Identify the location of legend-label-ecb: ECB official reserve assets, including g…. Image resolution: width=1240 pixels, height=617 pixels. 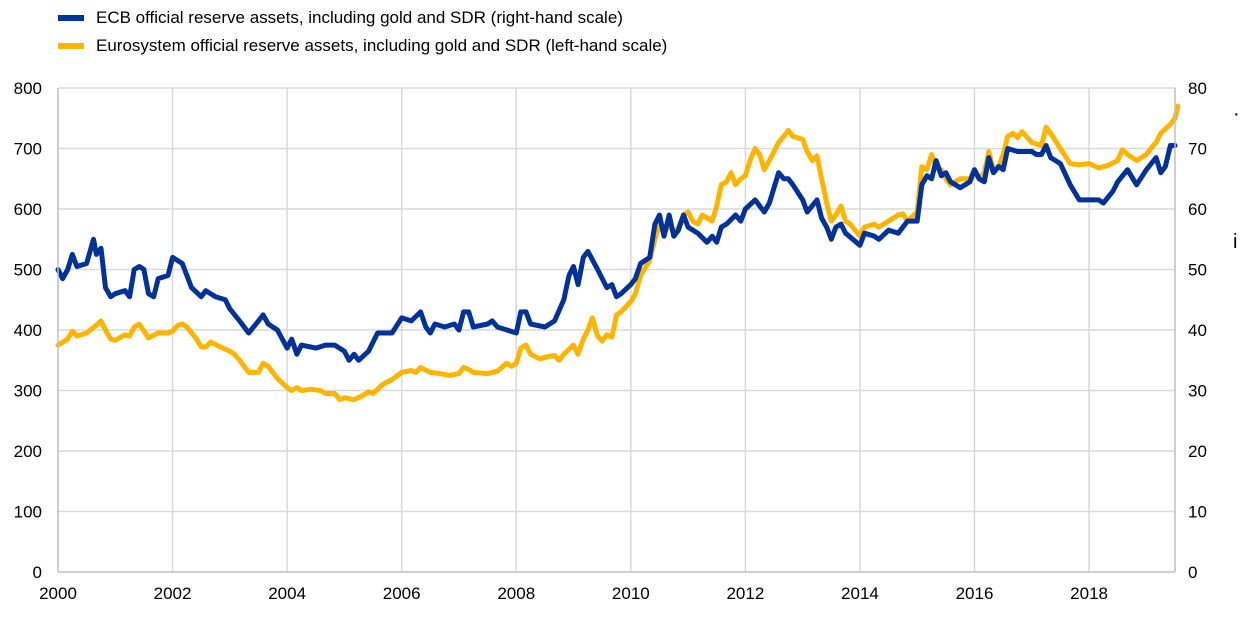
(359, 17).